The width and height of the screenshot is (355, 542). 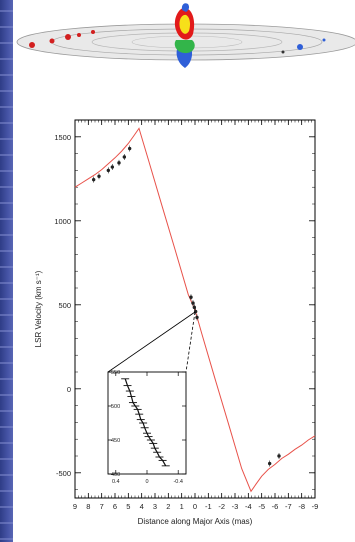 What do you see at coordinates (248, 506) in the screenshot?
I see `x-tick-label: -4` at bounding box center [248, 506].